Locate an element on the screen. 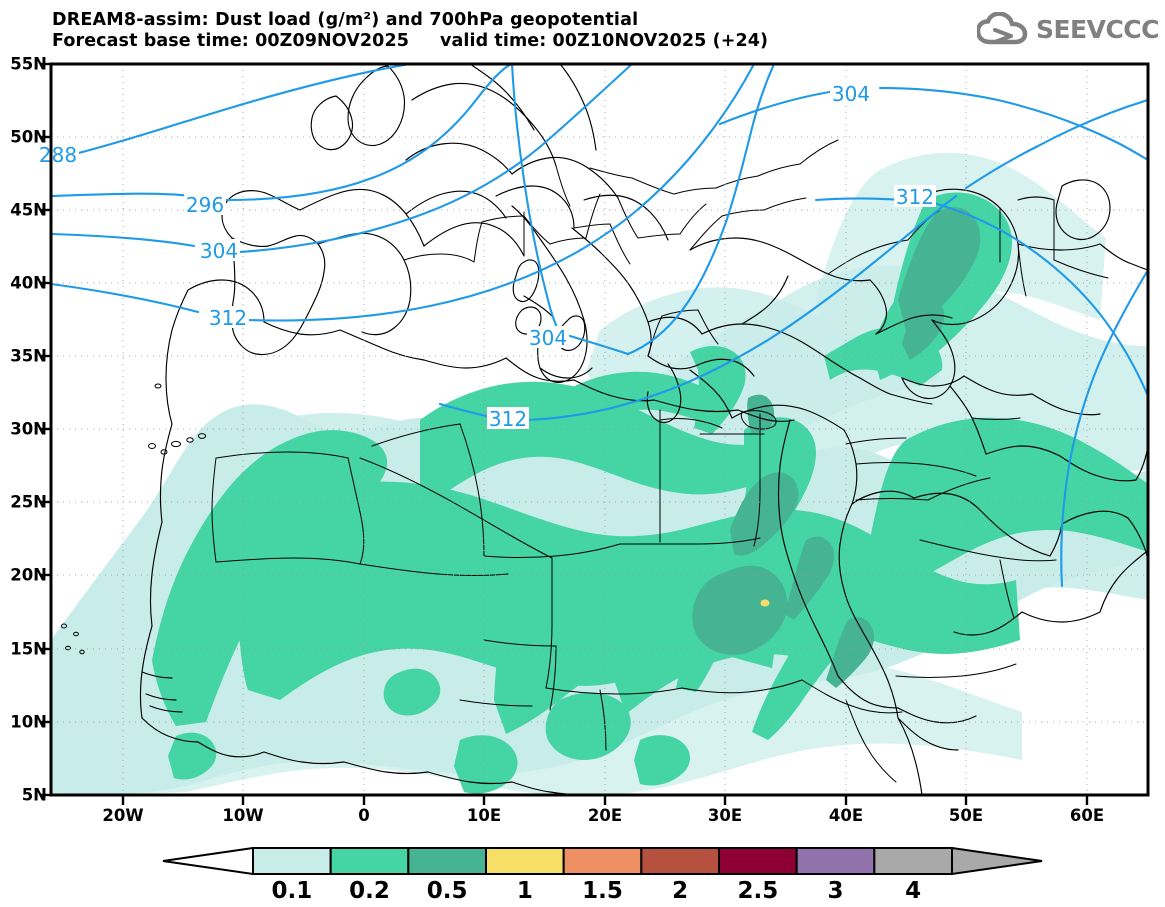 Image resolution: width=1165 pixels, height=907 pixels. colorbar-tick-0.1: 0.1 is located at coordinates (292, 891).